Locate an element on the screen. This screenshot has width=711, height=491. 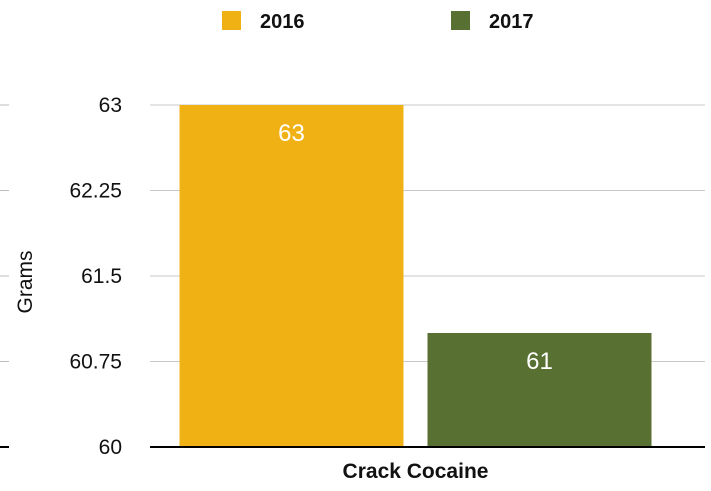
legend-swatch-2017 is located at coordinates (460, 20).